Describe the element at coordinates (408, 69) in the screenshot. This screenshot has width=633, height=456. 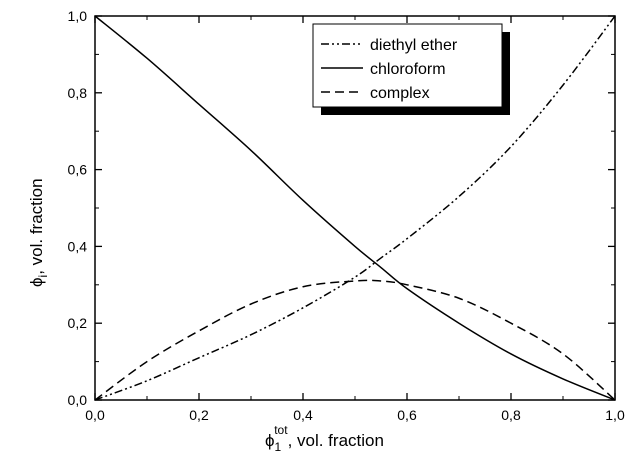
I see `legend-label-1: chloroform` at that location.